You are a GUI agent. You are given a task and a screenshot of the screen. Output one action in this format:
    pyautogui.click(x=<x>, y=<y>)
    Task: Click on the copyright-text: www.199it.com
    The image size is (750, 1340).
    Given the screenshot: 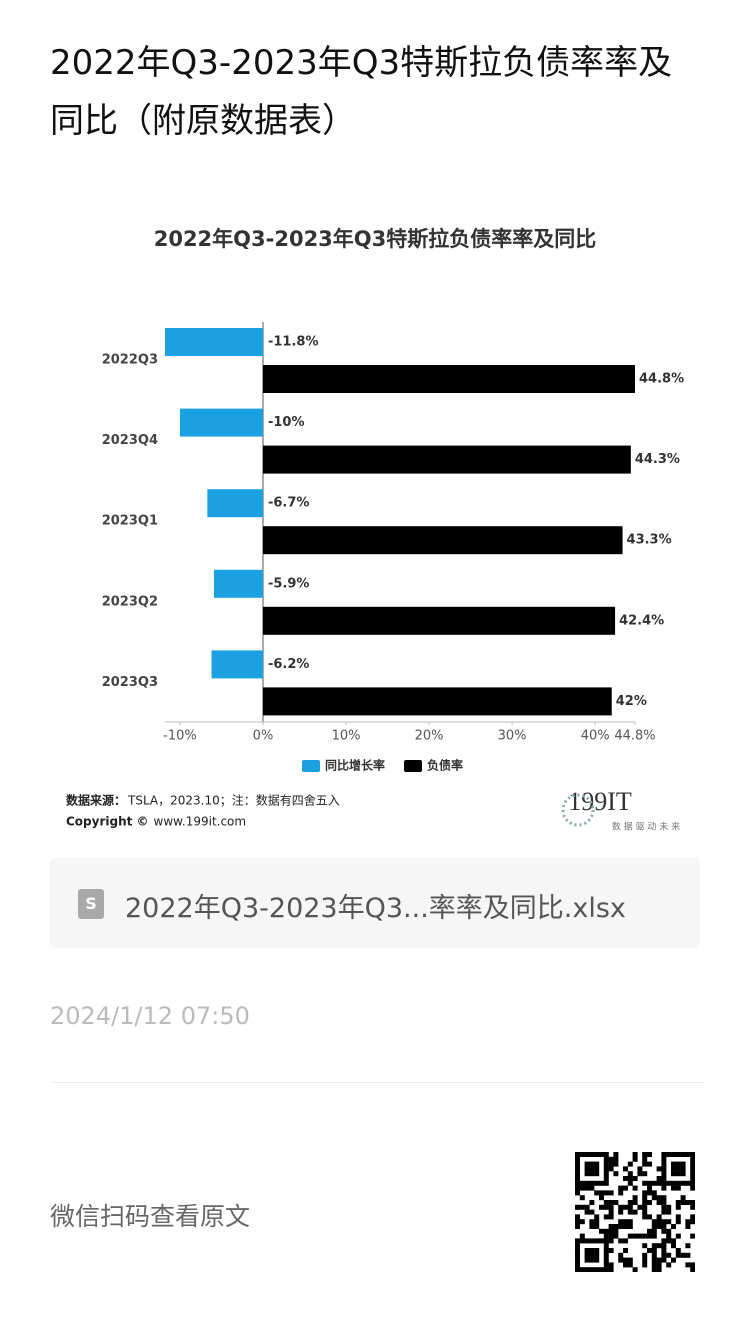 What is the action you would take?
    pyautogui.click(x=200, y=822)
    